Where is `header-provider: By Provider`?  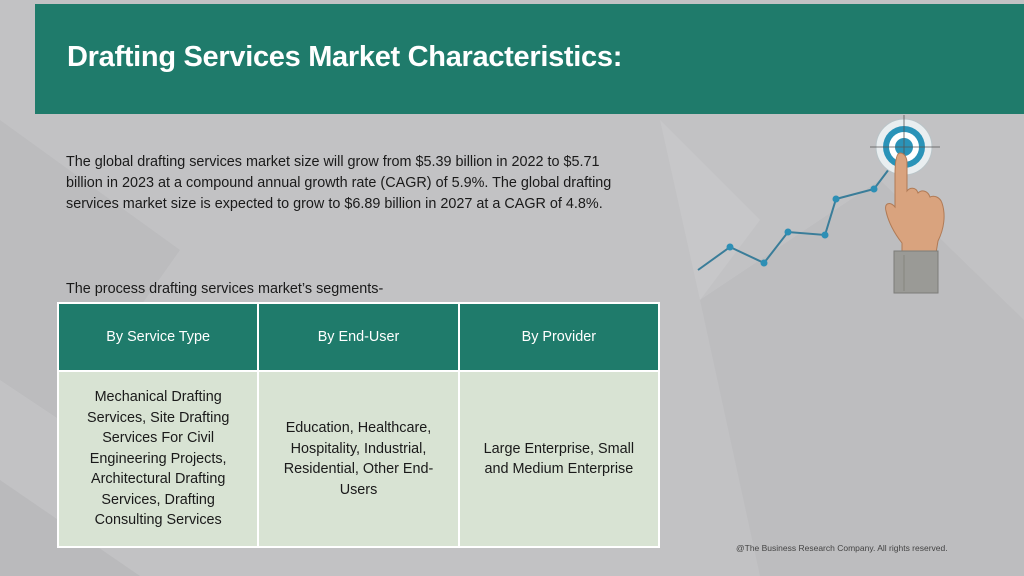
header-provider: By Provider is located at coordinates (559, 337).